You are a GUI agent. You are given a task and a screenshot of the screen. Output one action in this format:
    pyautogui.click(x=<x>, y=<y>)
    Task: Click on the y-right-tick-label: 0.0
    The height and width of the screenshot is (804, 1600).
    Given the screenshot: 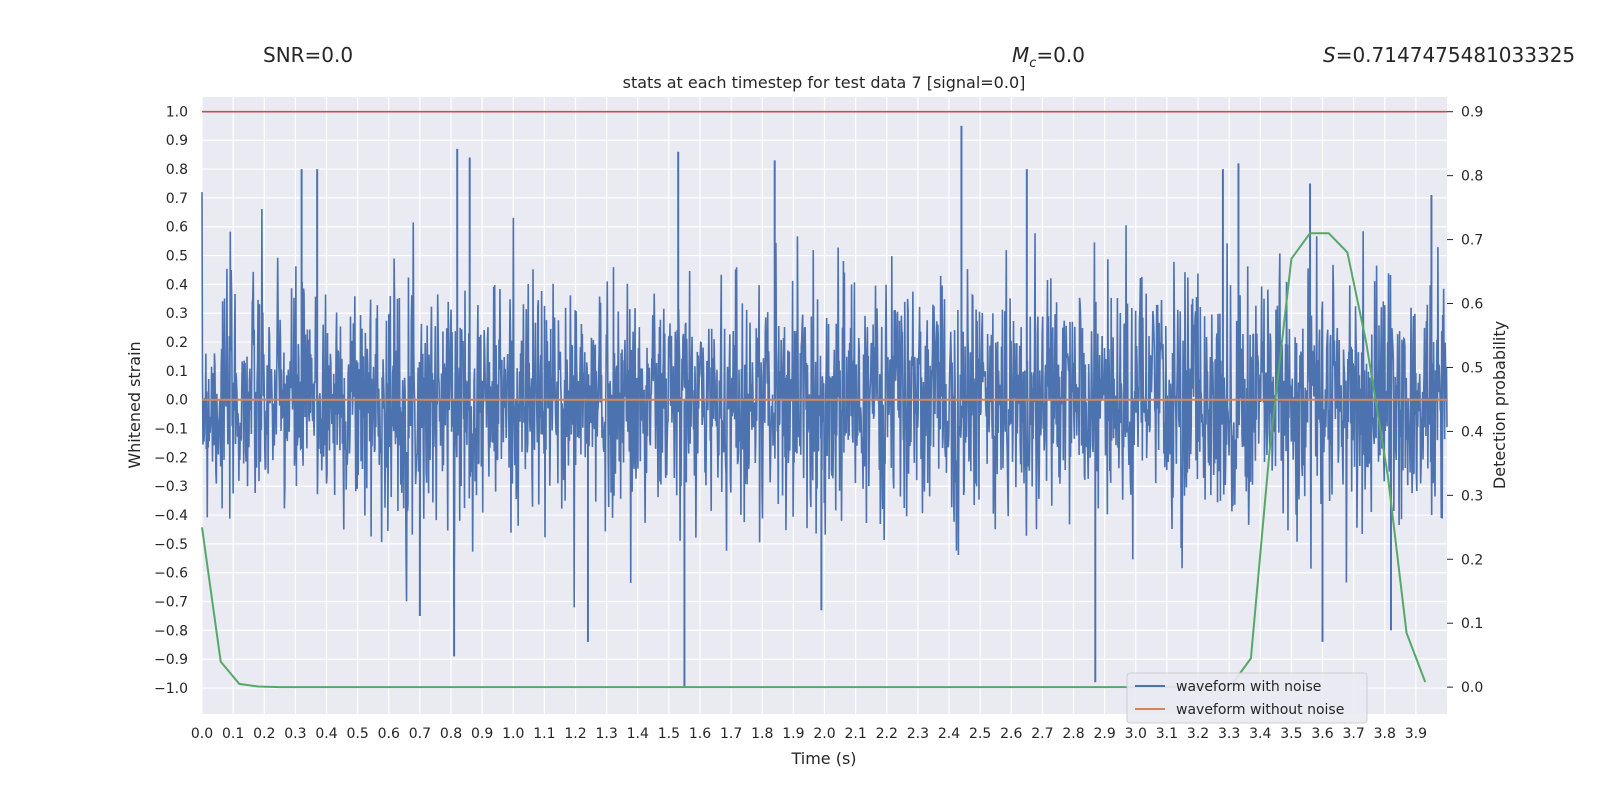 What is the action you would take?
    pyautogui.click(x=1472, y=688)
    